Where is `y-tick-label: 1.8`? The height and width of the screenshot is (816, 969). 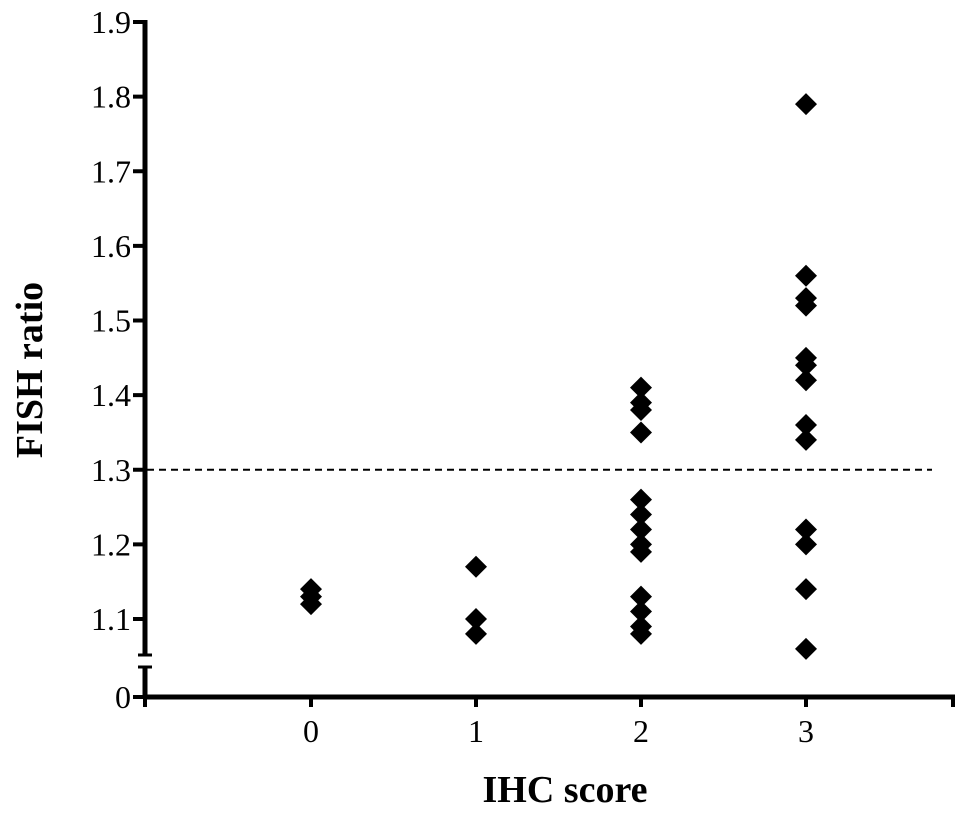
y-tick-label: 1.8 is located at coordinates (111, 97).